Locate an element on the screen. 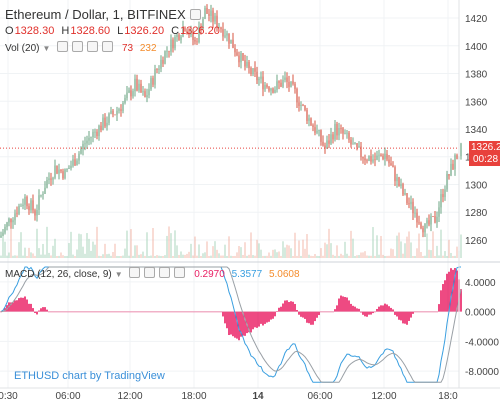 The height and width of the screenshot is (403, 500). volume-value-2: 232 is located at coordinates (148, 48).